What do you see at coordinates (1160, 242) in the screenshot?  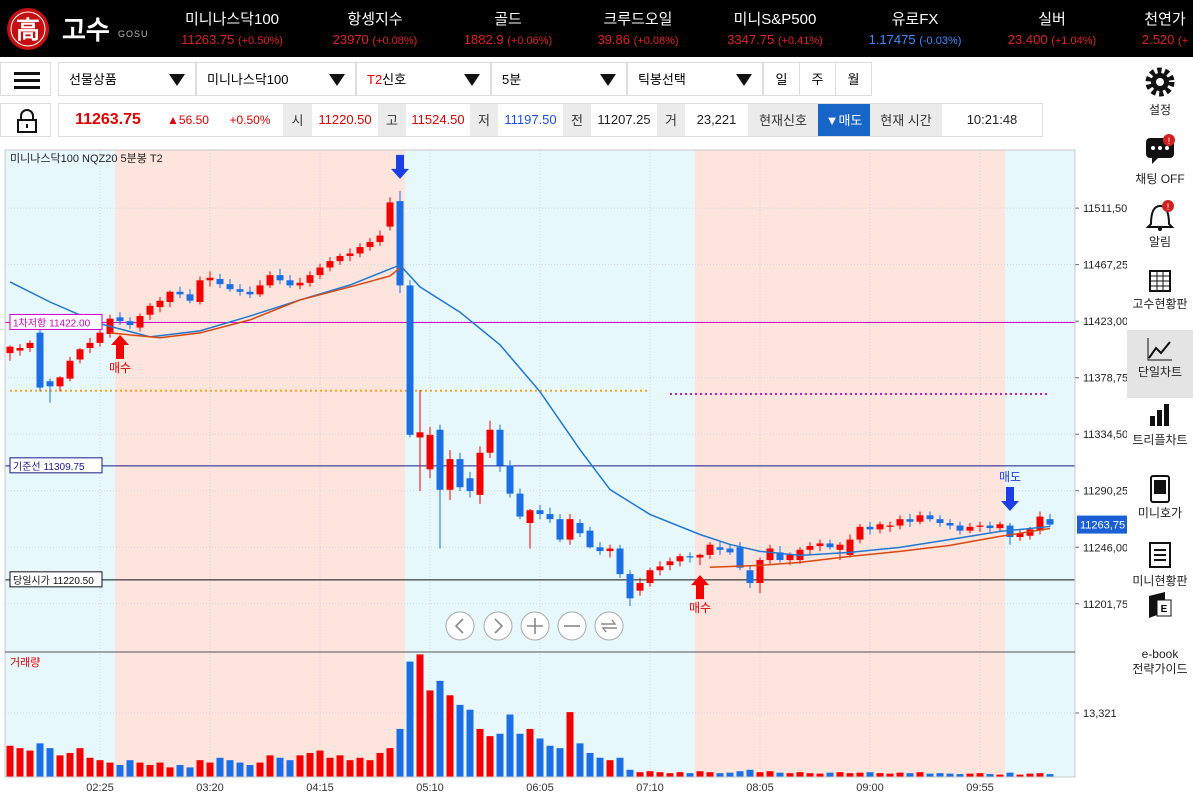 I see `sidebar-item: 알림` at bounding box center [1160, 242].